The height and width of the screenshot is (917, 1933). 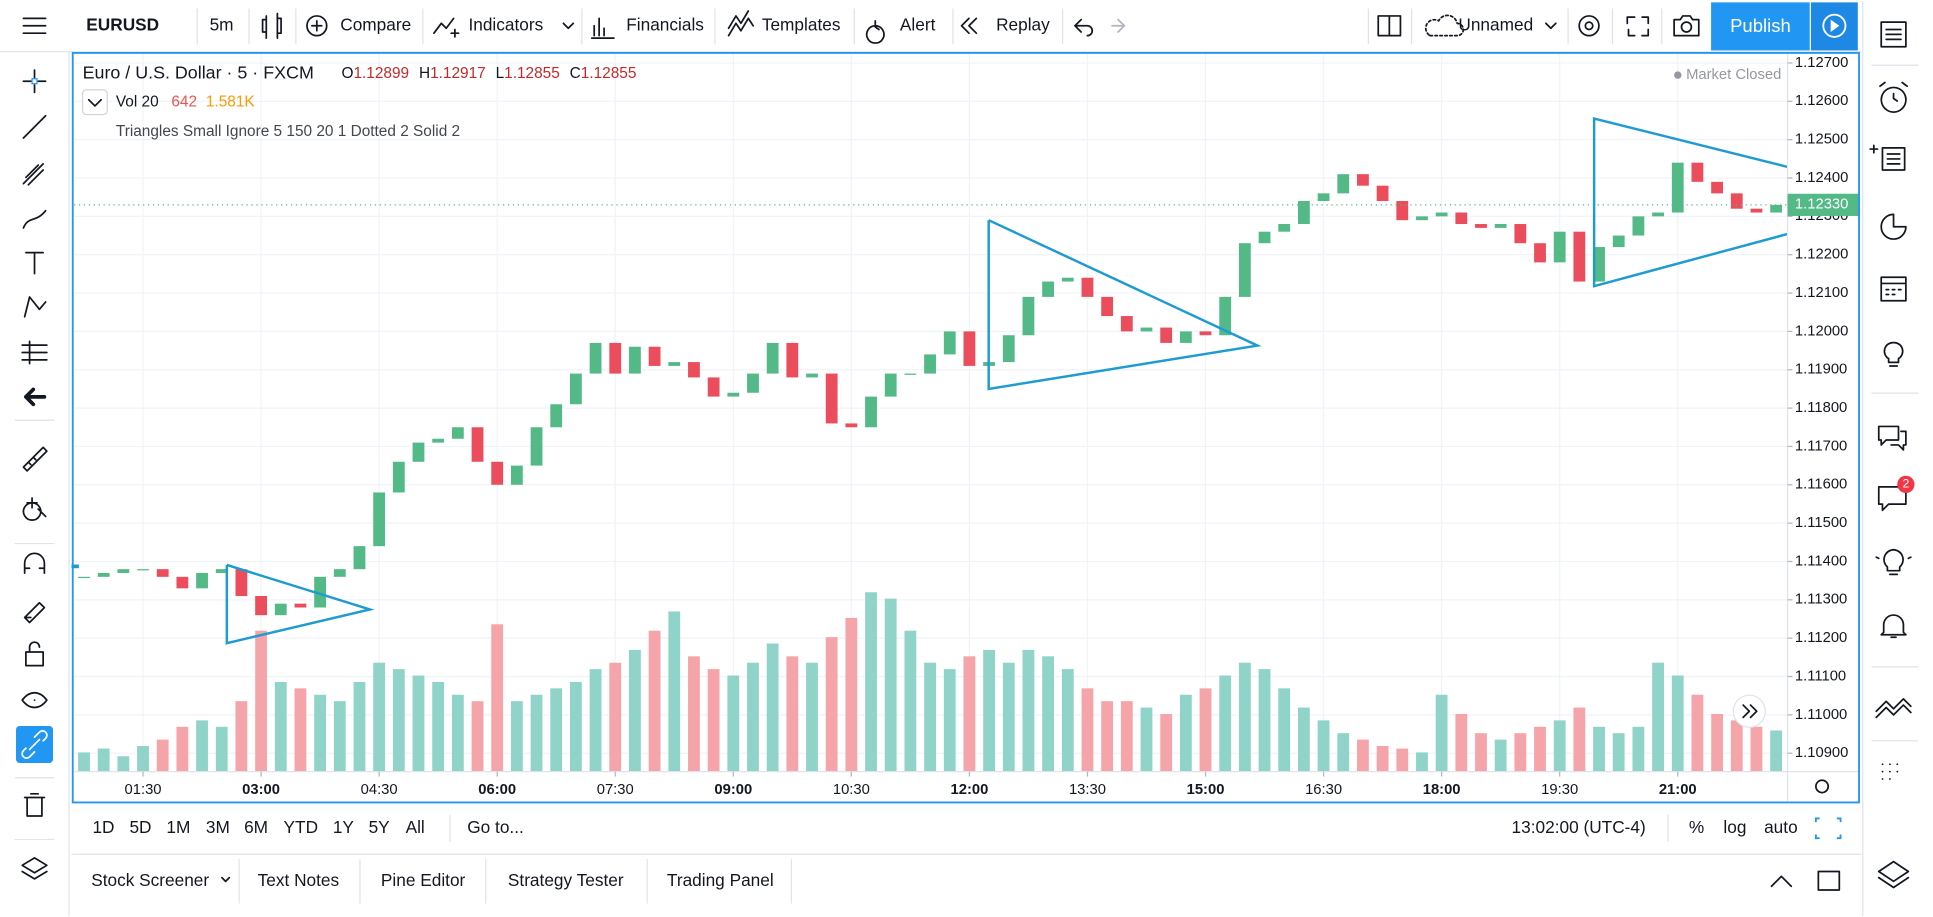 What do you see at coordinates (1084, 27) in the screenshot?
I see `undo-icon` at bounding box center [1084, 27].